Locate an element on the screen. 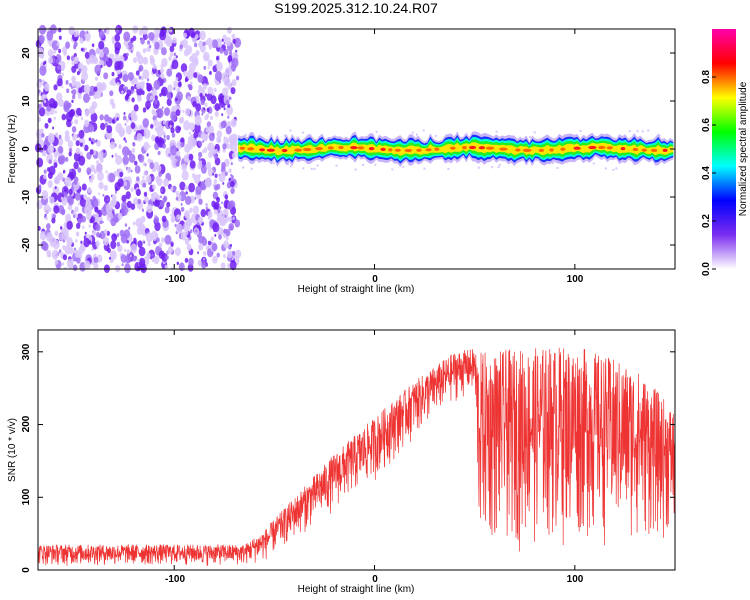 The image size is (750, 600). colorbar-tick-0.0: 0.0 is located at coordinates (706, 269).